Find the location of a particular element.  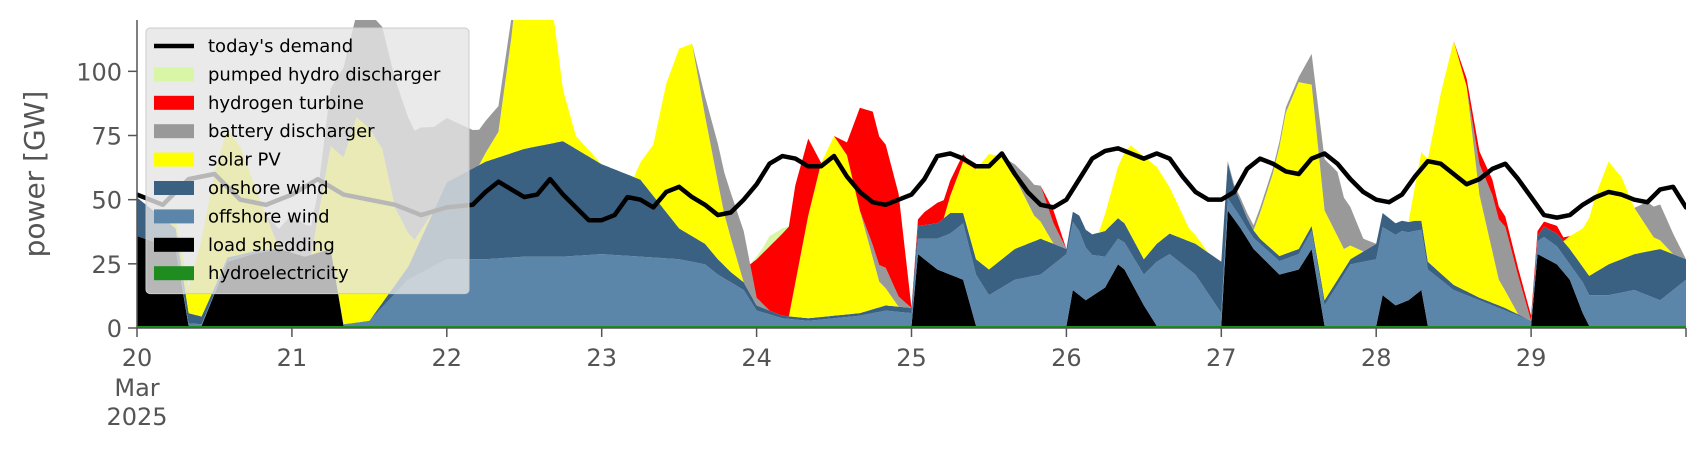

legend-item-onshore-wind: onshore wind is located at coordinates (241, 188).